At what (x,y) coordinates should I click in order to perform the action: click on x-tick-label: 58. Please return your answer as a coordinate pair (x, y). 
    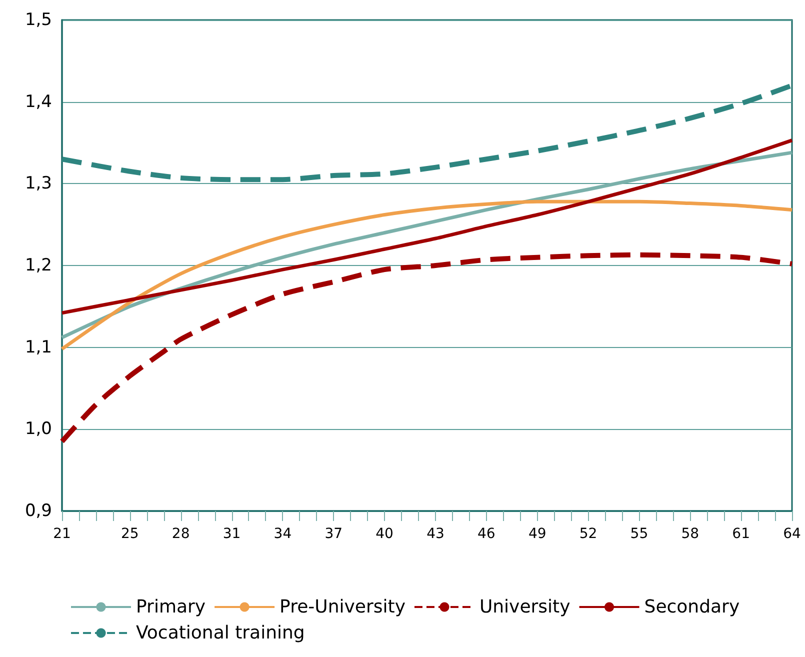
    Looking at the image, I should click on (690, 534).